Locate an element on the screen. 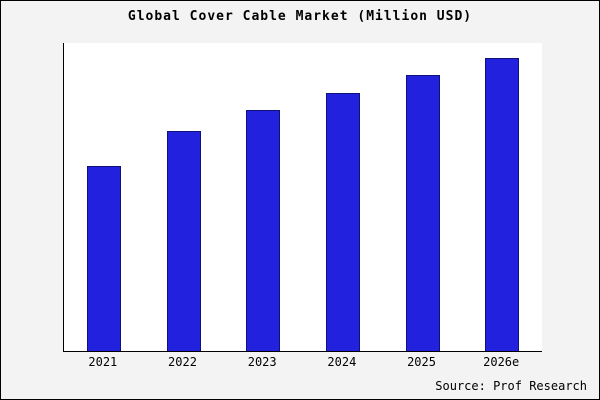  bar-slot-2023 is located at coordinates (263, 197).